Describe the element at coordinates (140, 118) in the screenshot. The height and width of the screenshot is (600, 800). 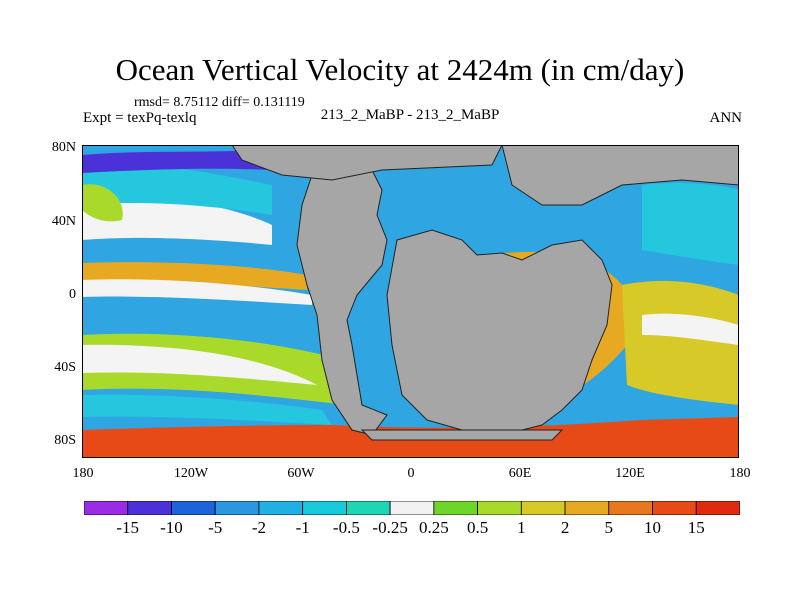
I see `experiment-label: Expt = texPq-texlq` at that location.